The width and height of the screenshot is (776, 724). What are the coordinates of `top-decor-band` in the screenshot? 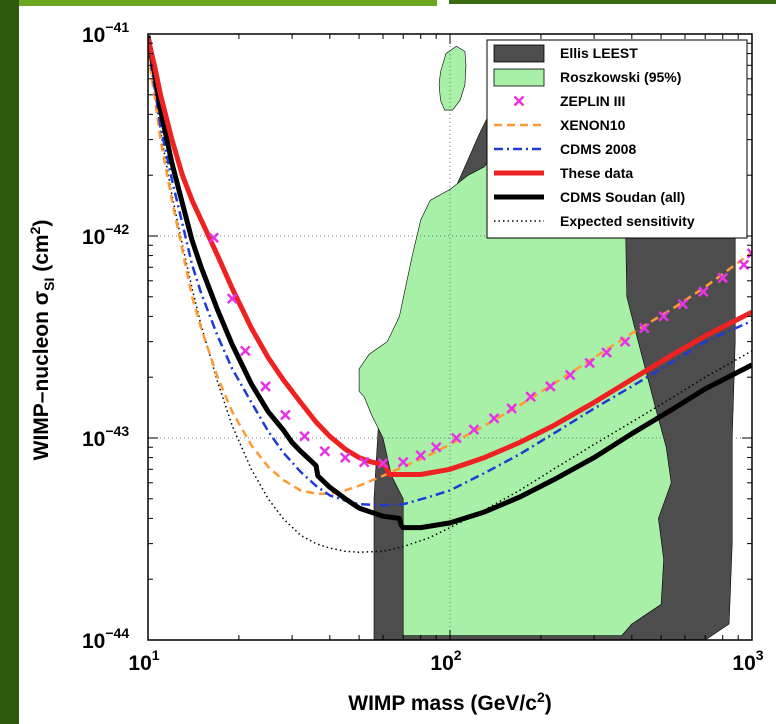 It's located at (228, 3).